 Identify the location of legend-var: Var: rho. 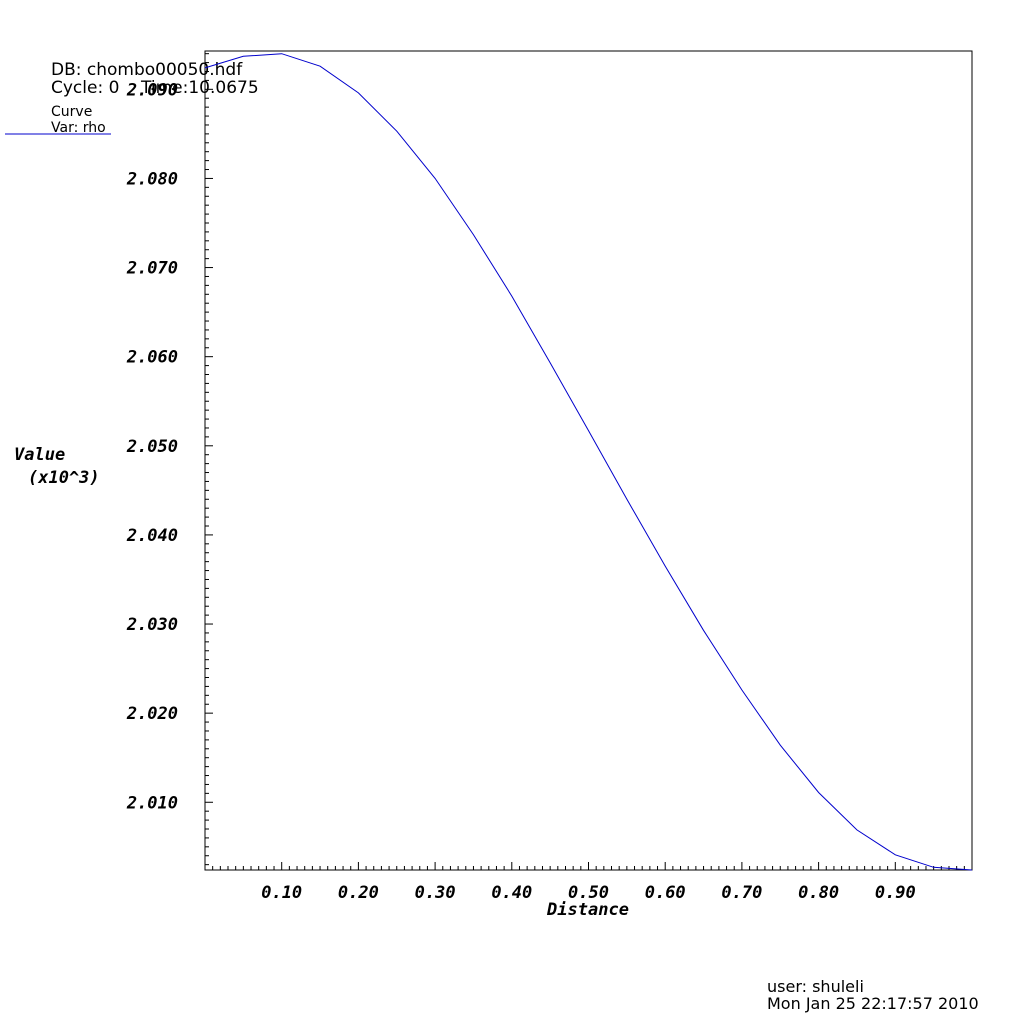
(78, 128).